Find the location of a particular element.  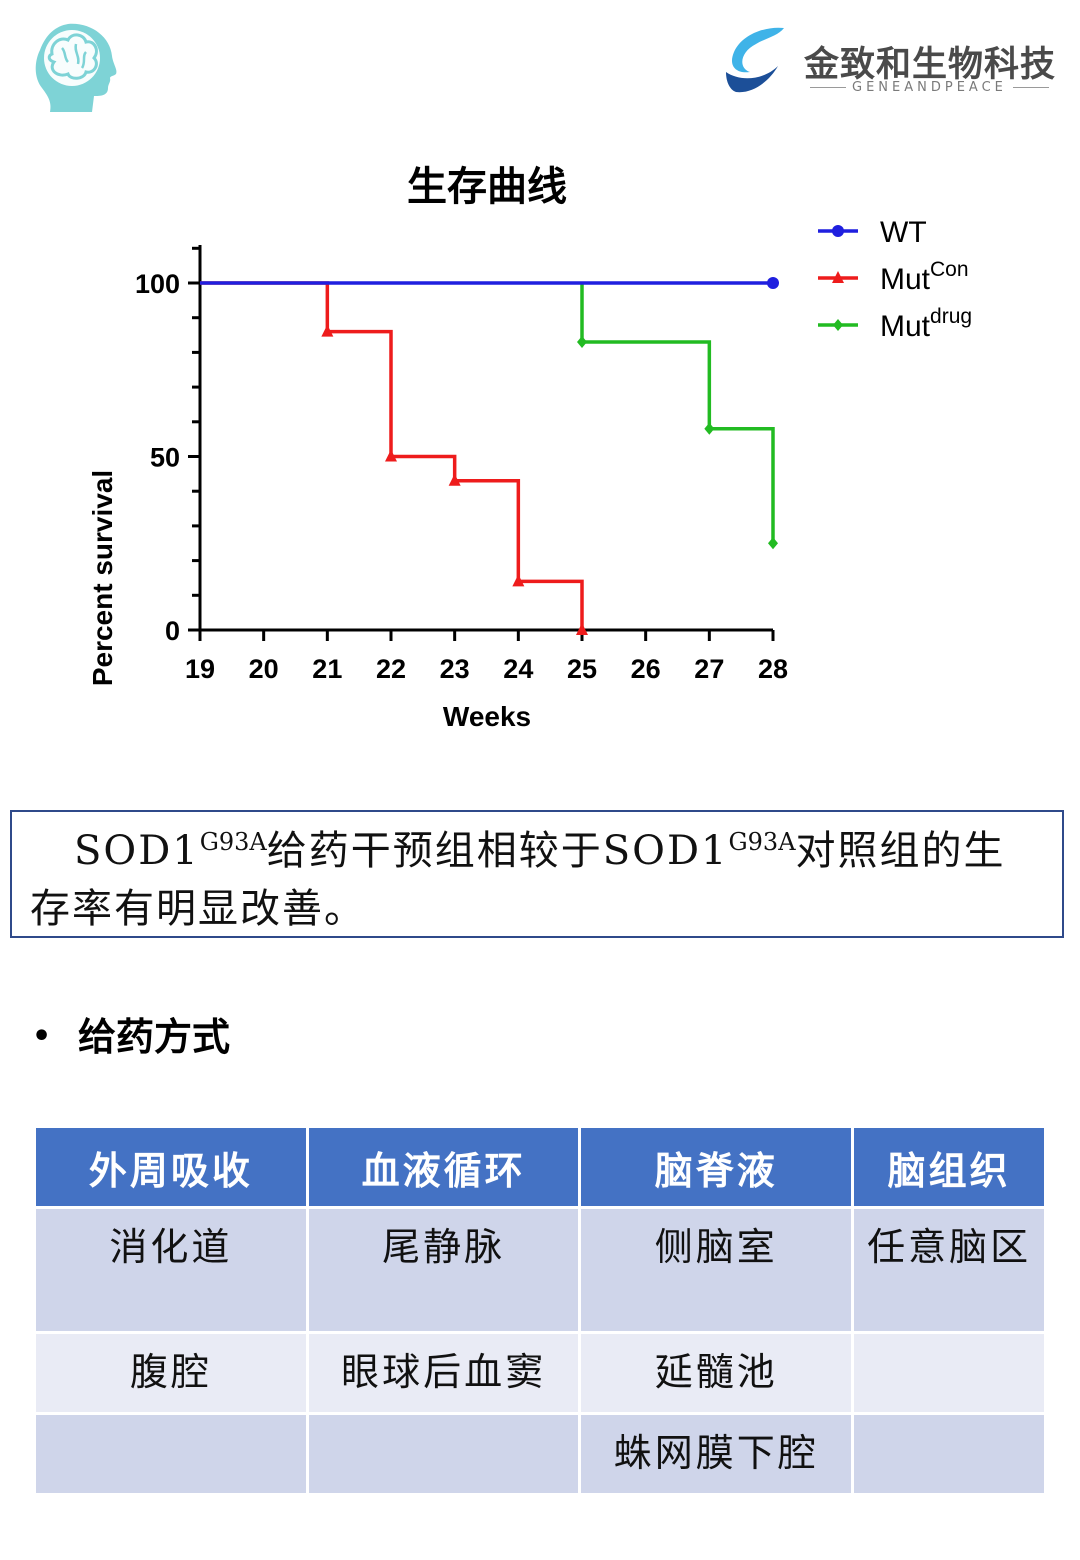

chart-series-layer is located at coordinates (489, 456).